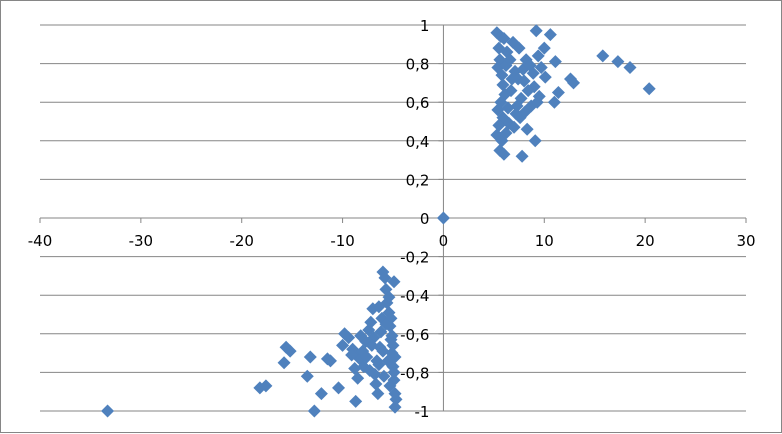 The width and height of the screenshot is (782, 434). What do you see at coordinates (418, 142) in the screenshot?
I see `y-tick-label: 0,4` at bounding box center [418, 142].